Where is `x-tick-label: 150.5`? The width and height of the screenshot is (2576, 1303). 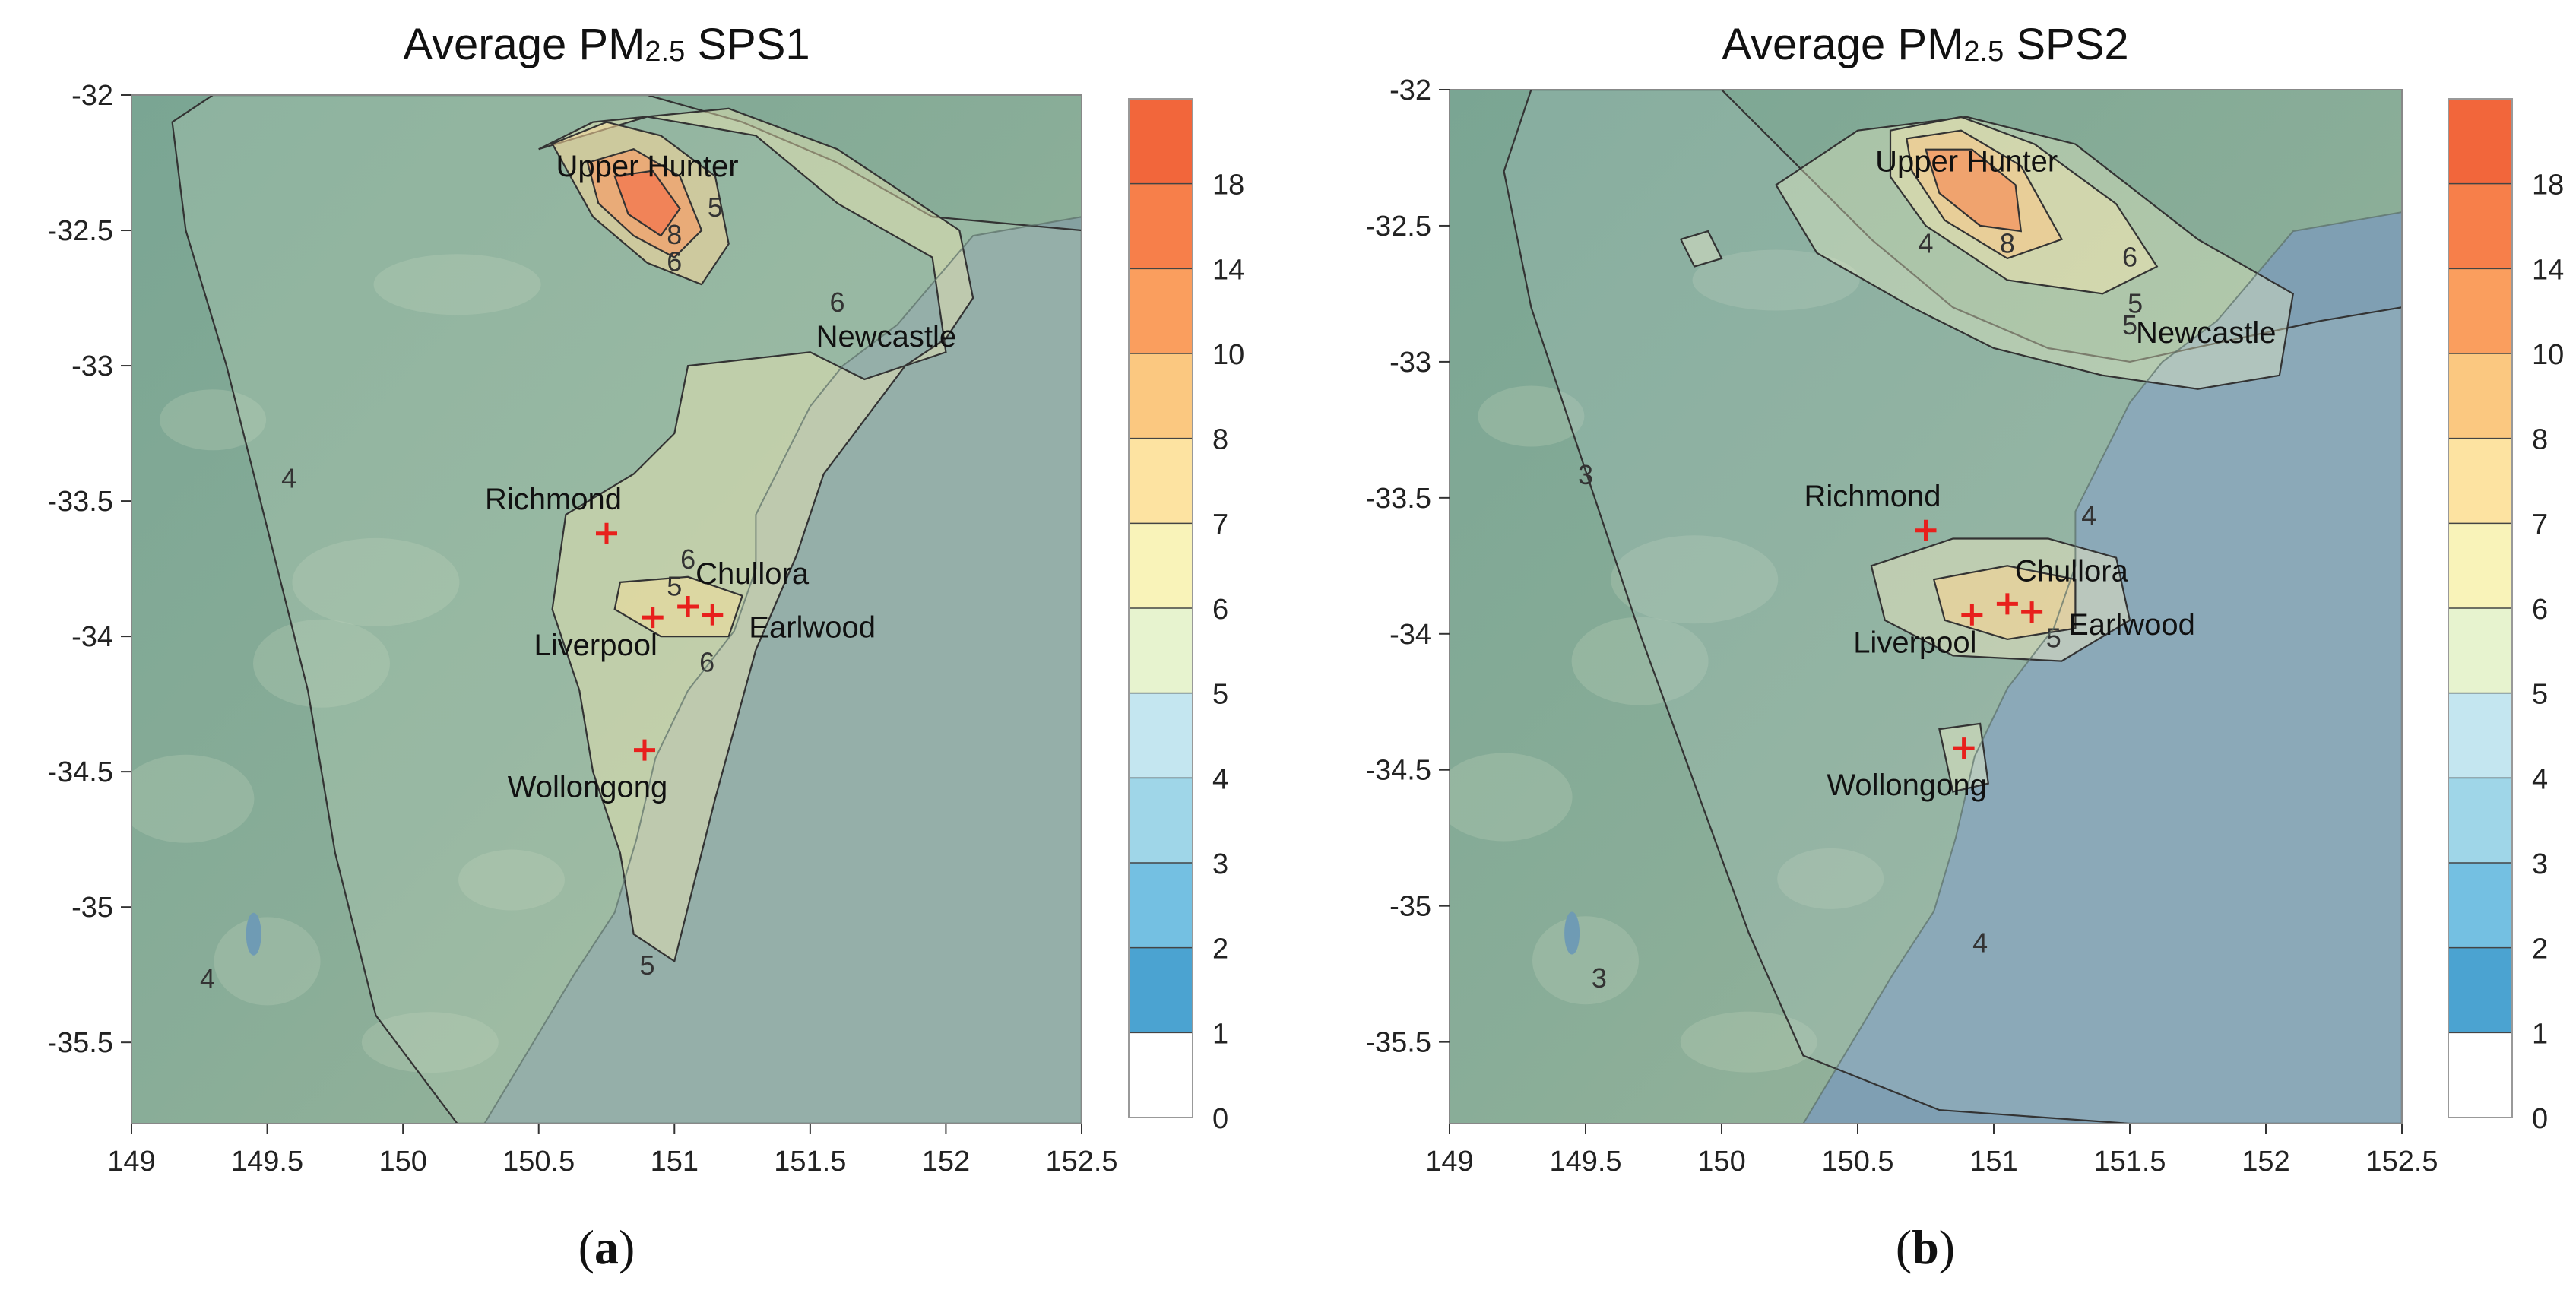 x-tick-label: 150.5 is located at coordinates (1857, 1162).